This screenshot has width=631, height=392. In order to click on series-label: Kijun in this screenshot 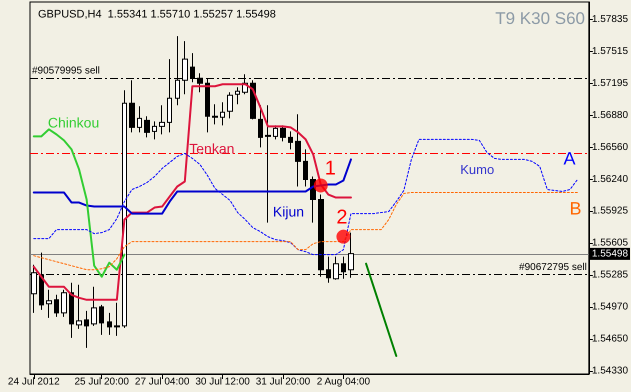, I will do `click(288, 212)`.